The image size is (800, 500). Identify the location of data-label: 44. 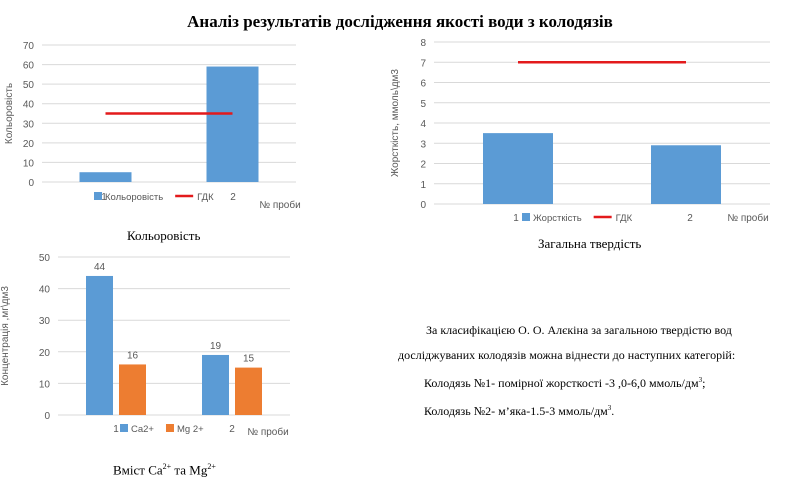
(100, 267).